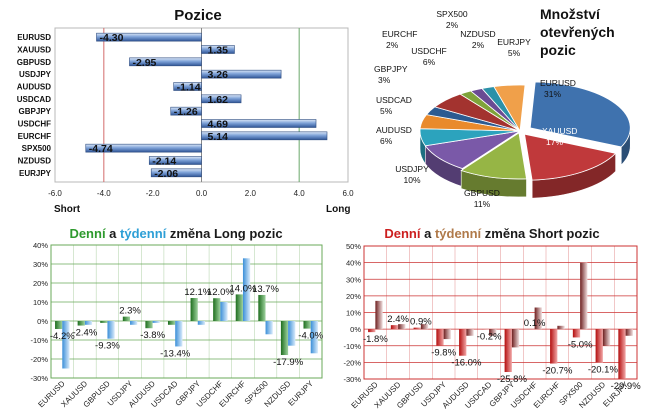 Image resolution: width=645 pixels, height=416 pixels. Describe the element at coordinates (218, 137) in the screenshot. I see `position-value-eurchf: 5.14` at that location.